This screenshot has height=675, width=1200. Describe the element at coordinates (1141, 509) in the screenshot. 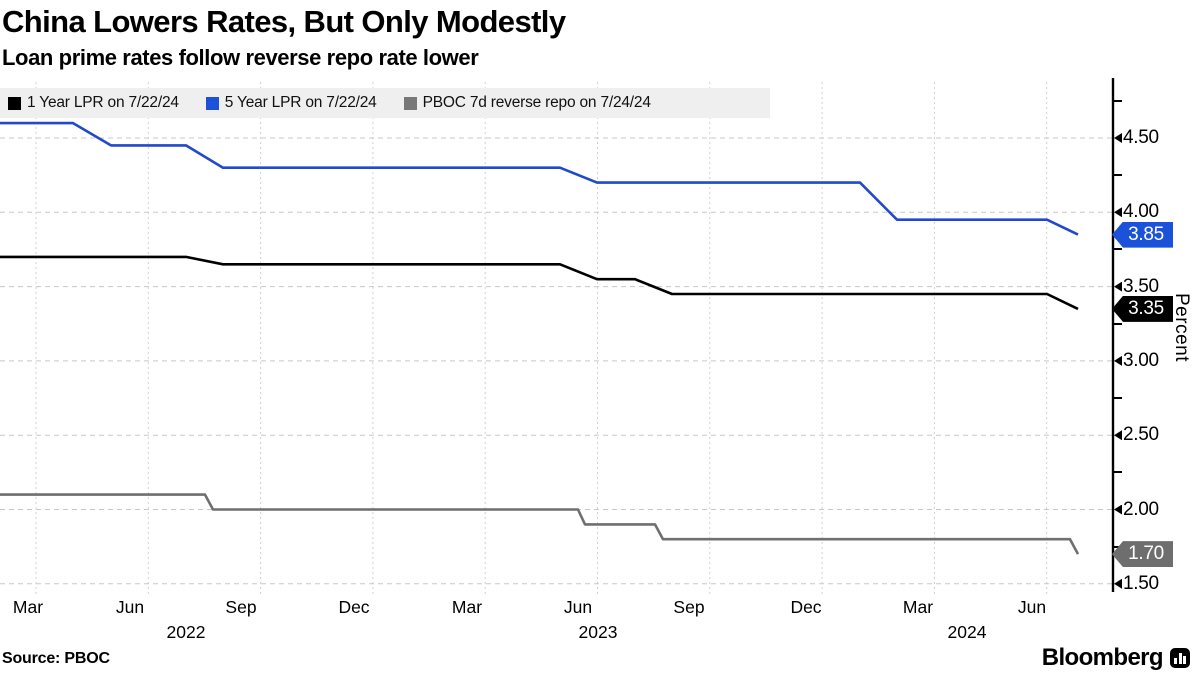

I see `y-tick-label: 2.00` at that location.